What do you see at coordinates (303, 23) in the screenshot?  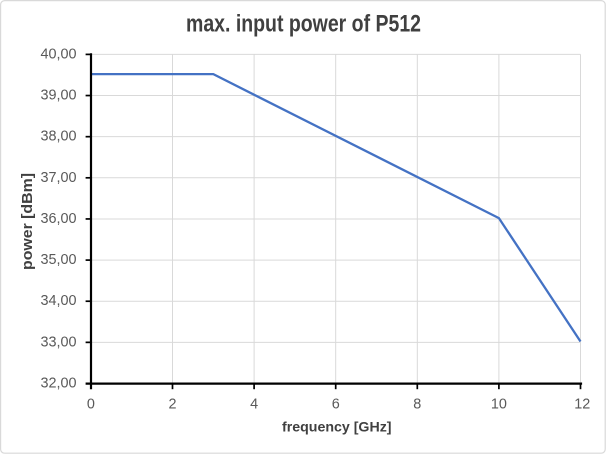 I see `svg-text: max. input power of P512` at bounding box center [303, 23].